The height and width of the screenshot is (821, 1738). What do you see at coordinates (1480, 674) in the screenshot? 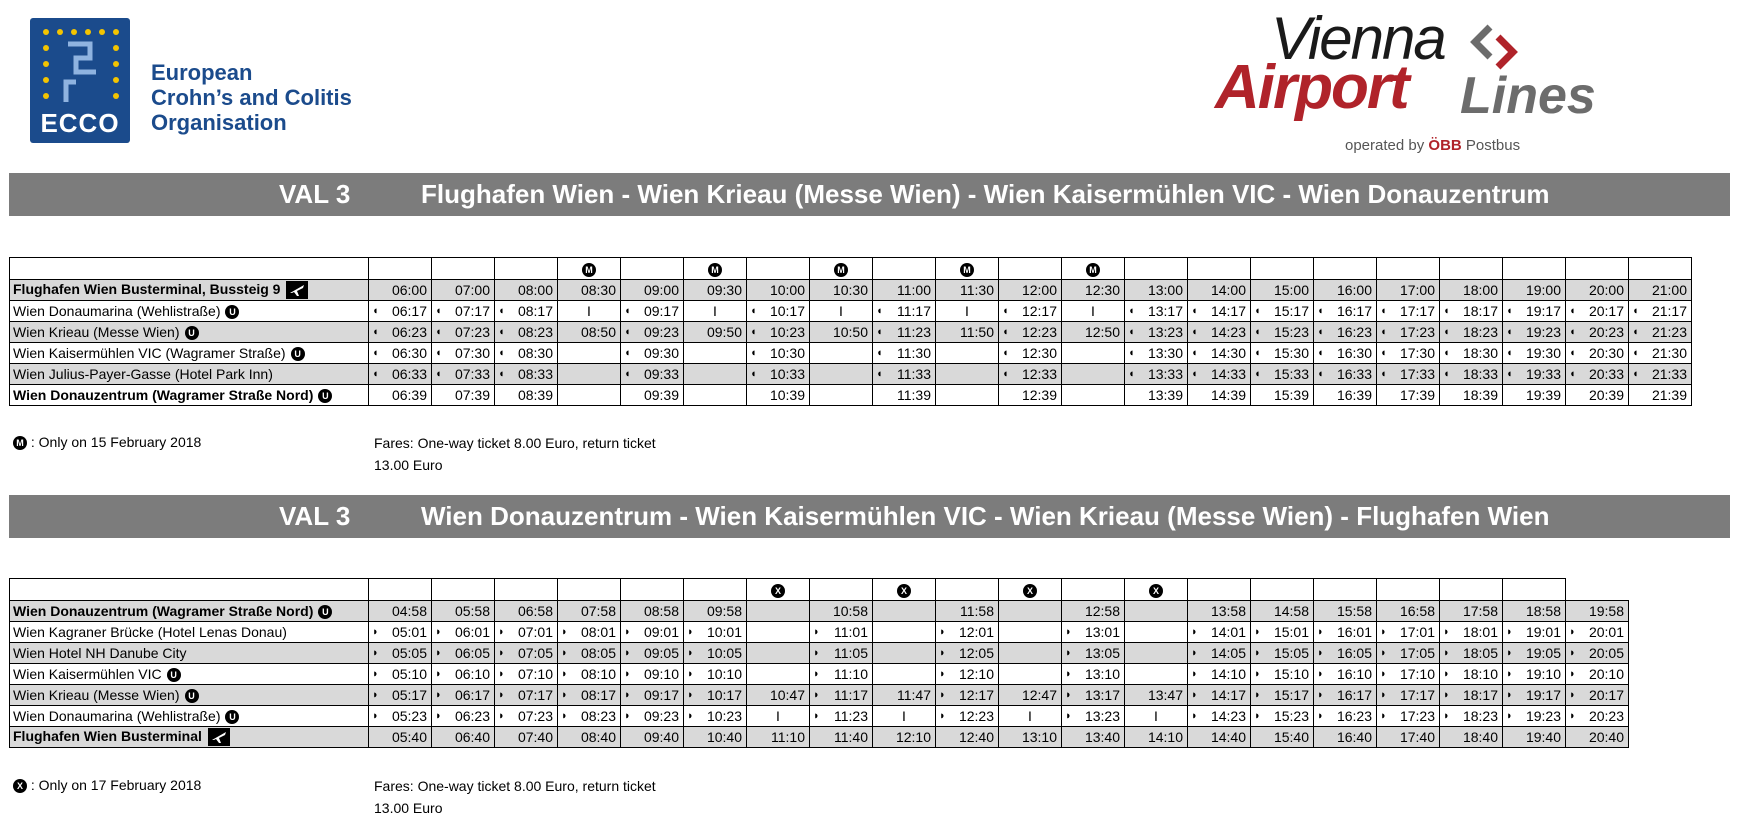
I see `time-value: 18:10` at bounding box center [1480, 674].